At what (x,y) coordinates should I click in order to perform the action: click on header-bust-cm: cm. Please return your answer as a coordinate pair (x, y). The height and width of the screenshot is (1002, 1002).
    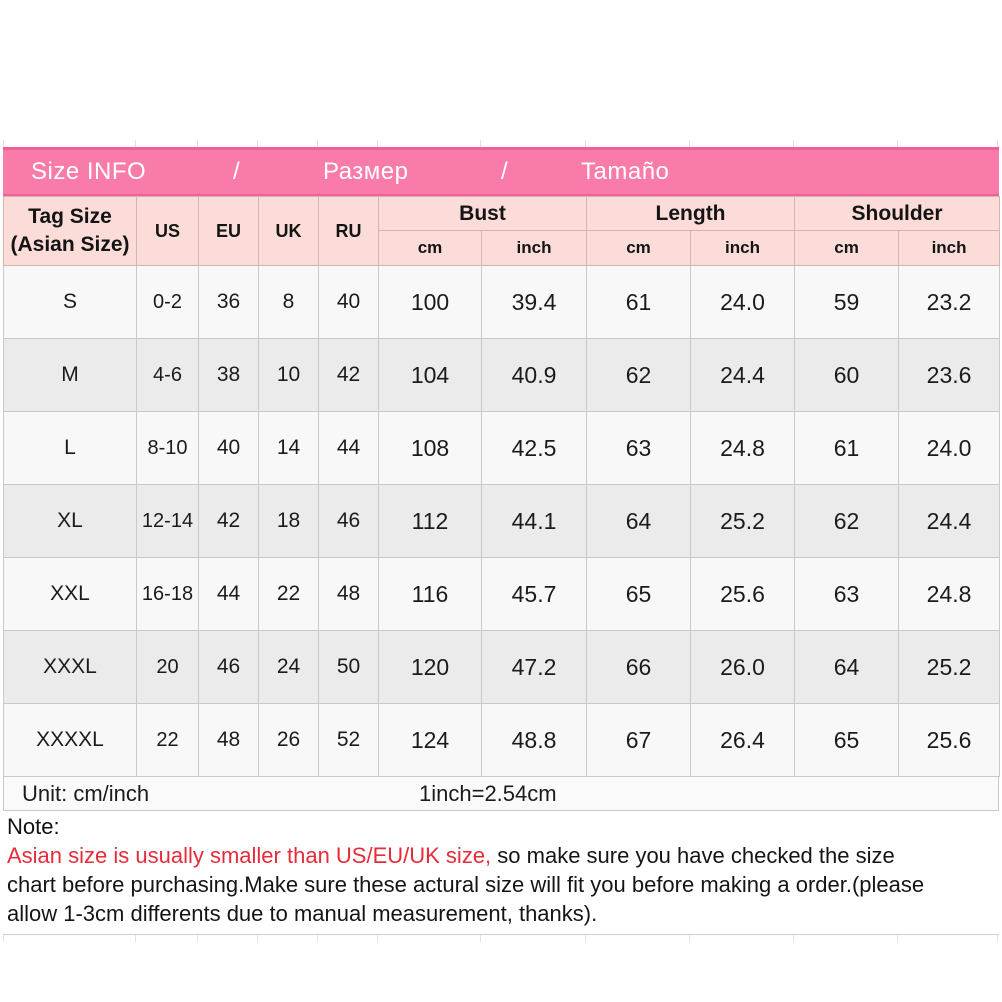
    Looking at the image, I should click on (430, 248).